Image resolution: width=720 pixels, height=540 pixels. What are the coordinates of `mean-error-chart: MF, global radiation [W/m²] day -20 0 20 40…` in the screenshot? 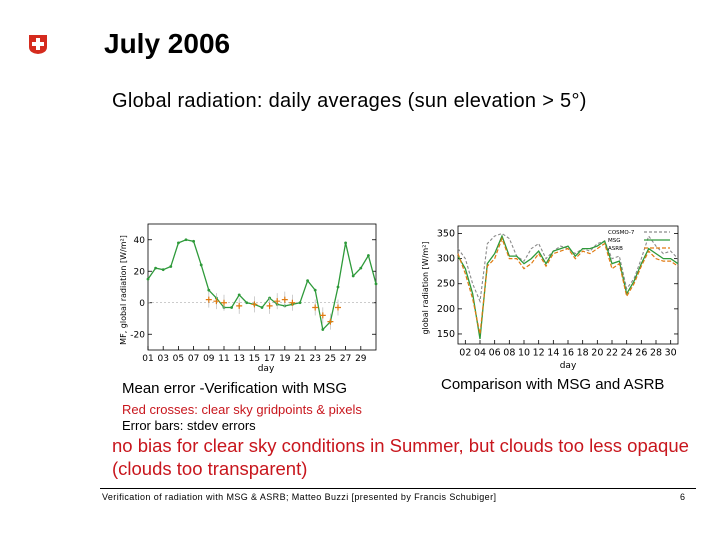 It's located at (248, 298).